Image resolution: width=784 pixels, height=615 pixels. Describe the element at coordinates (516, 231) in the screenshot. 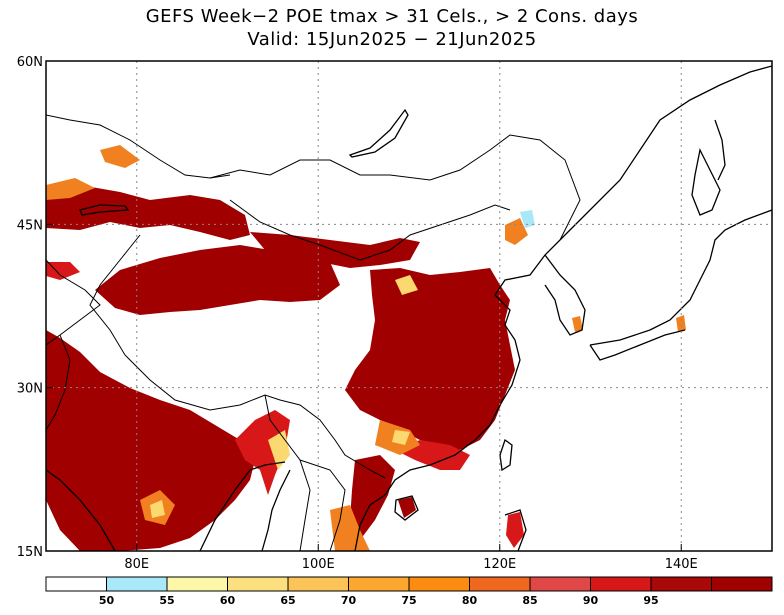

I see `field-manchuria` at that location.